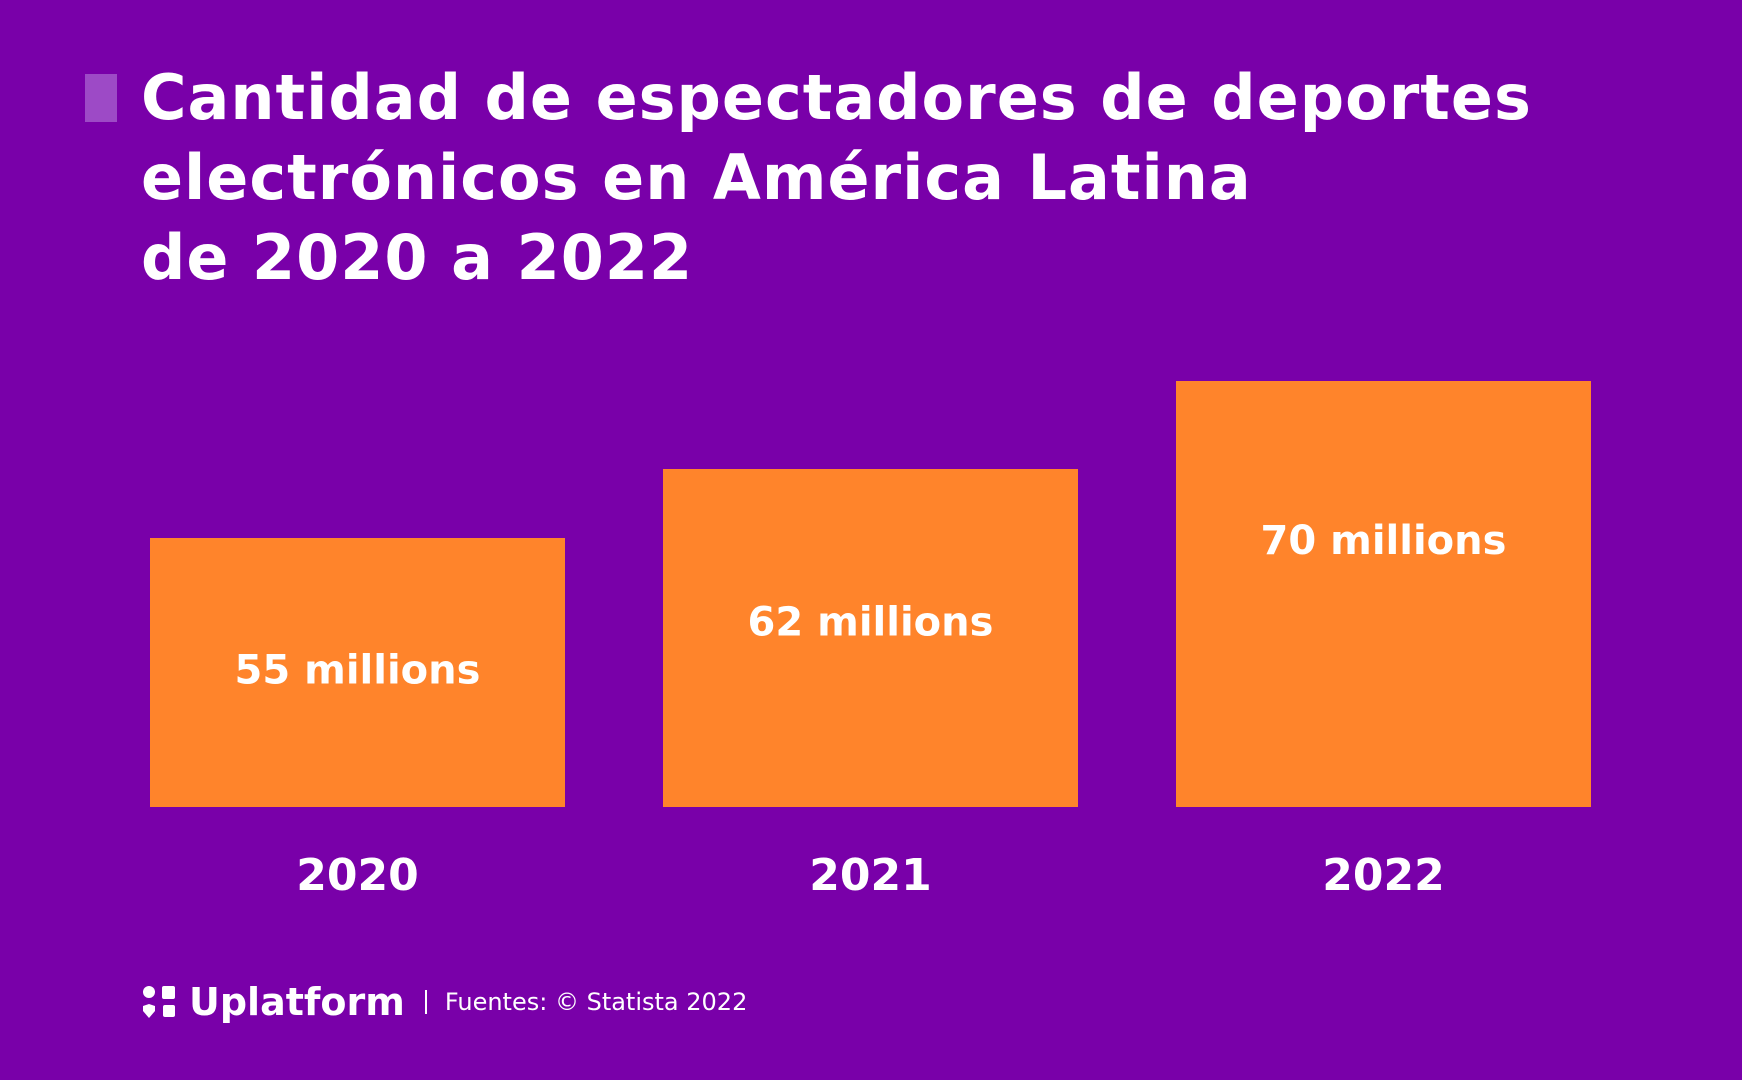 Image resolution: width=1742 pixels, height=1080 pixels. What do you see at coordinates (417, 257) in the screenshot?
I see `chart-title-line-3: de 2020 a 2022` at bounding box center [417, 257].